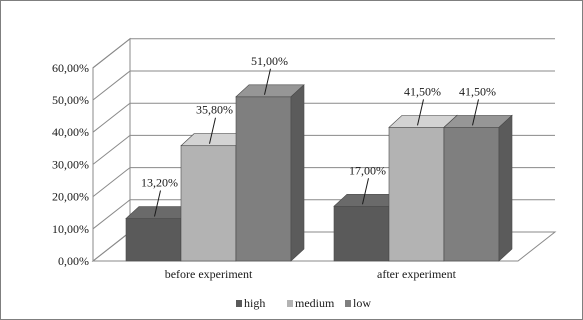 This screenshot has width=583, height=320. What do you see at coordinates (239, 303) in the screenshot?
I see `legend-swatch-high` at bounding box center [239, 303].